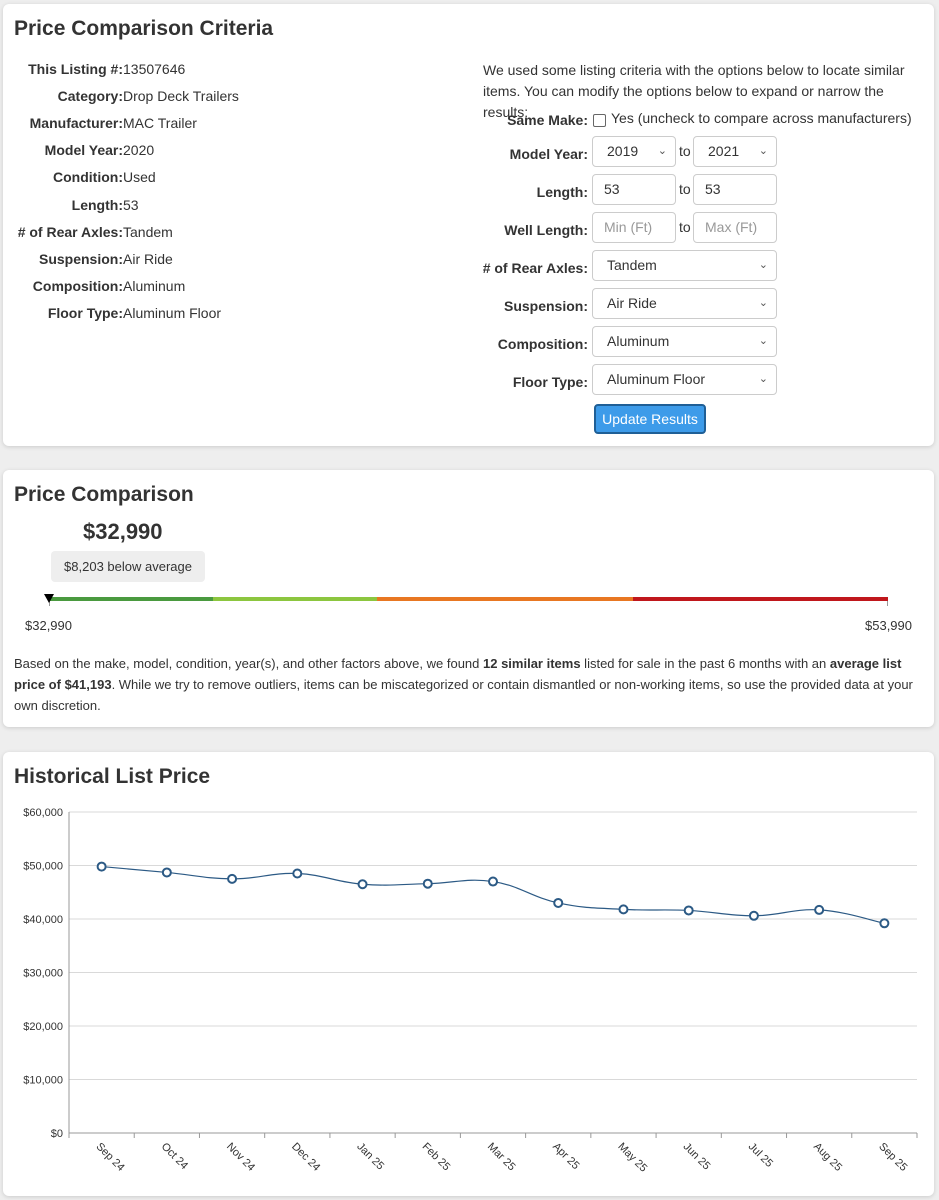 The image size is (939, 1200). Describe the element at coordinates (735, 189) in the screenshot. I see `length-to-input: 53` at that location.